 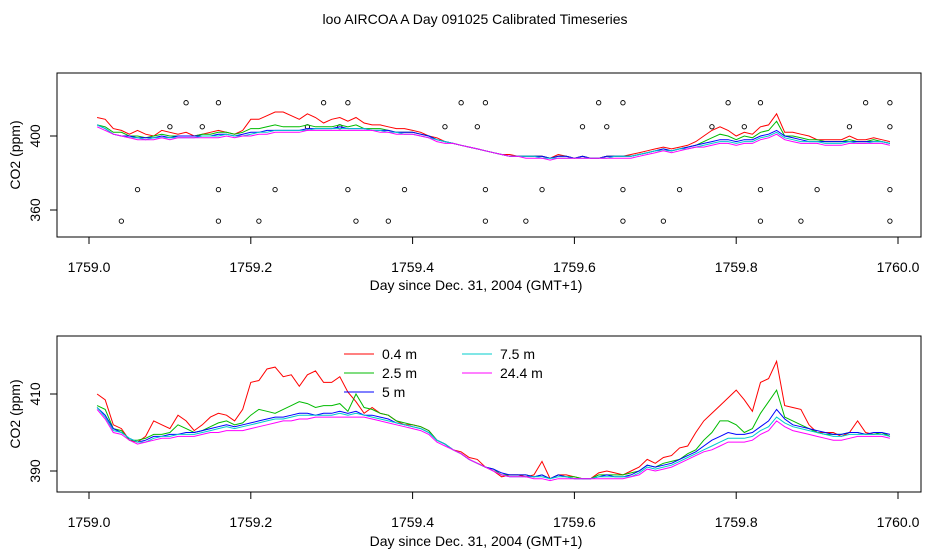 I want to click on top-series, so click(x=493, y=136).